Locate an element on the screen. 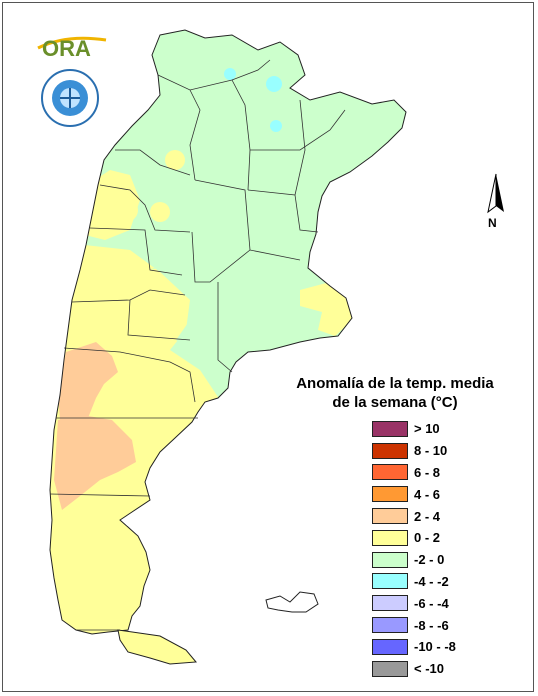 The height and width of the screenshot is (696, 538). legend-label: < -10 is located at coordinates (429, 669).